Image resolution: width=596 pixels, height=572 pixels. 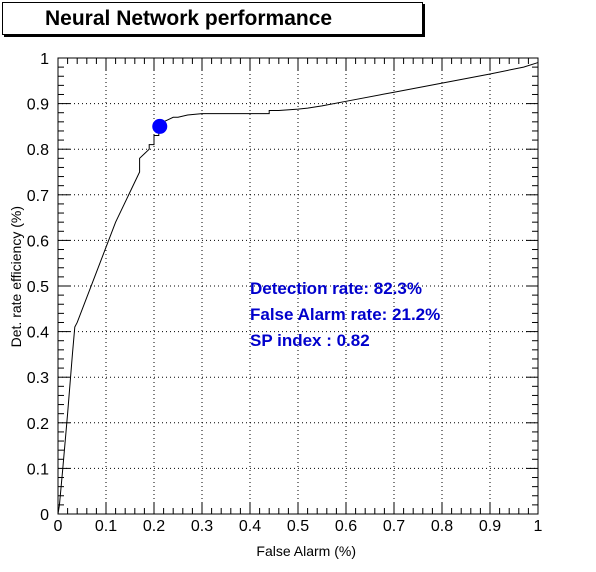 What do you see at coordinates (336, 288) in the screenshot?
I see `annotation-text: Detection rate: 82.3%` at bounding box center [336, 288].